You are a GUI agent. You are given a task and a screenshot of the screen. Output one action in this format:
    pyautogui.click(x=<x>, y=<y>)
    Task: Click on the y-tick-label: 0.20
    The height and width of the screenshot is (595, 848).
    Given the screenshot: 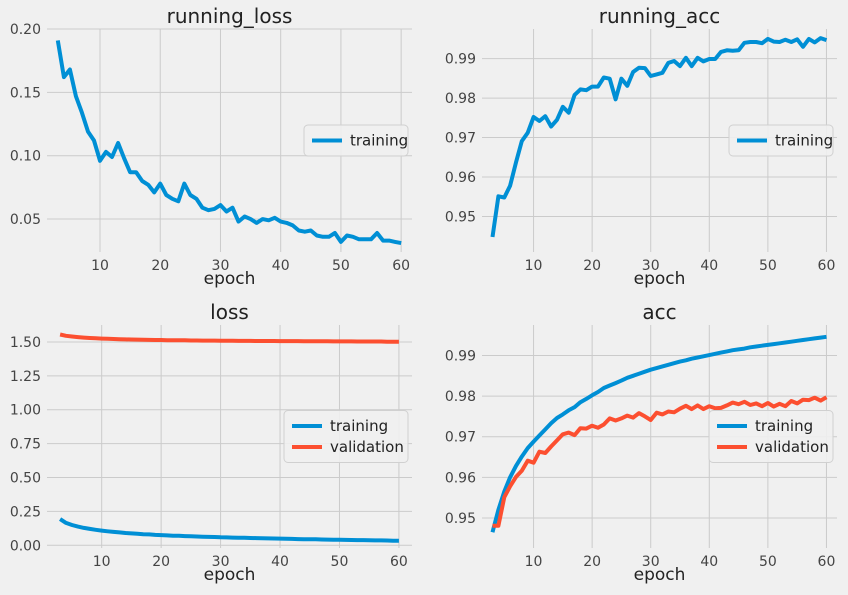 What is the action you would take?
    pyautogui.click(x=25, y=30)
    